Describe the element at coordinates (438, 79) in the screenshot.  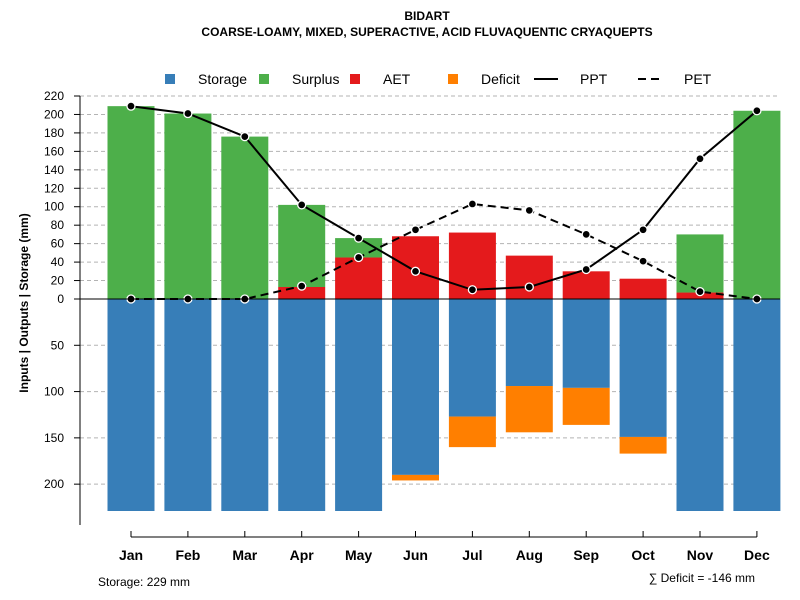
I see `legend: Storage Surplus AET Deficit PPT PET` at that location.